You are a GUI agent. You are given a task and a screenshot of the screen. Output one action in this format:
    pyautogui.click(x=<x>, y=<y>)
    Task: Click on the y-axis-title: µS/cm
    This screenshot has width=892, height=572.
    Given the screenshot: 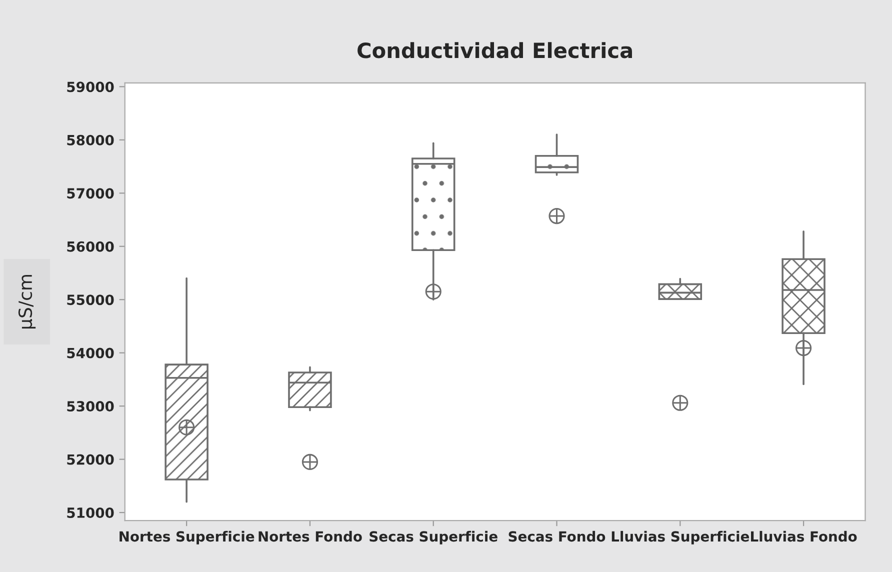 What is the action you would take?
    pyautogui.click(x=27, y=301)
    